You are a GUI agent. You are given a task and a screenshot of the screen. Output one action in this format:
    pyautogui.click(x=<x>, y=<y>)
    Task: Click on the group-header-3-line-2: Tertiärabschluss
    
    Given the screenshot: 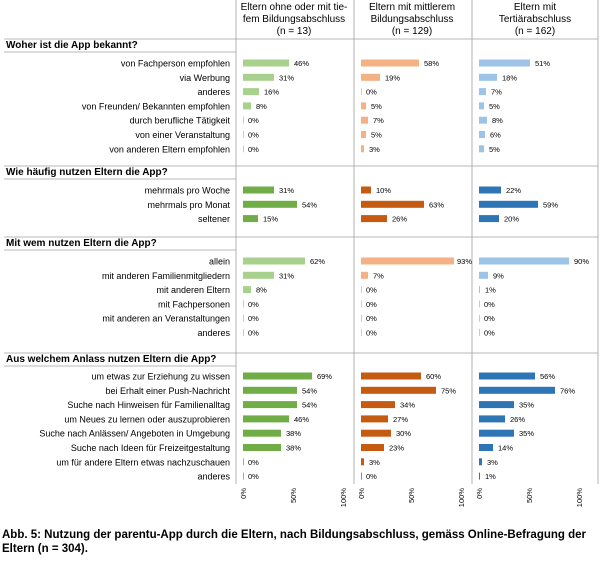 What is the action you would take?
    pyautogui.click(x=535, y=19)
    